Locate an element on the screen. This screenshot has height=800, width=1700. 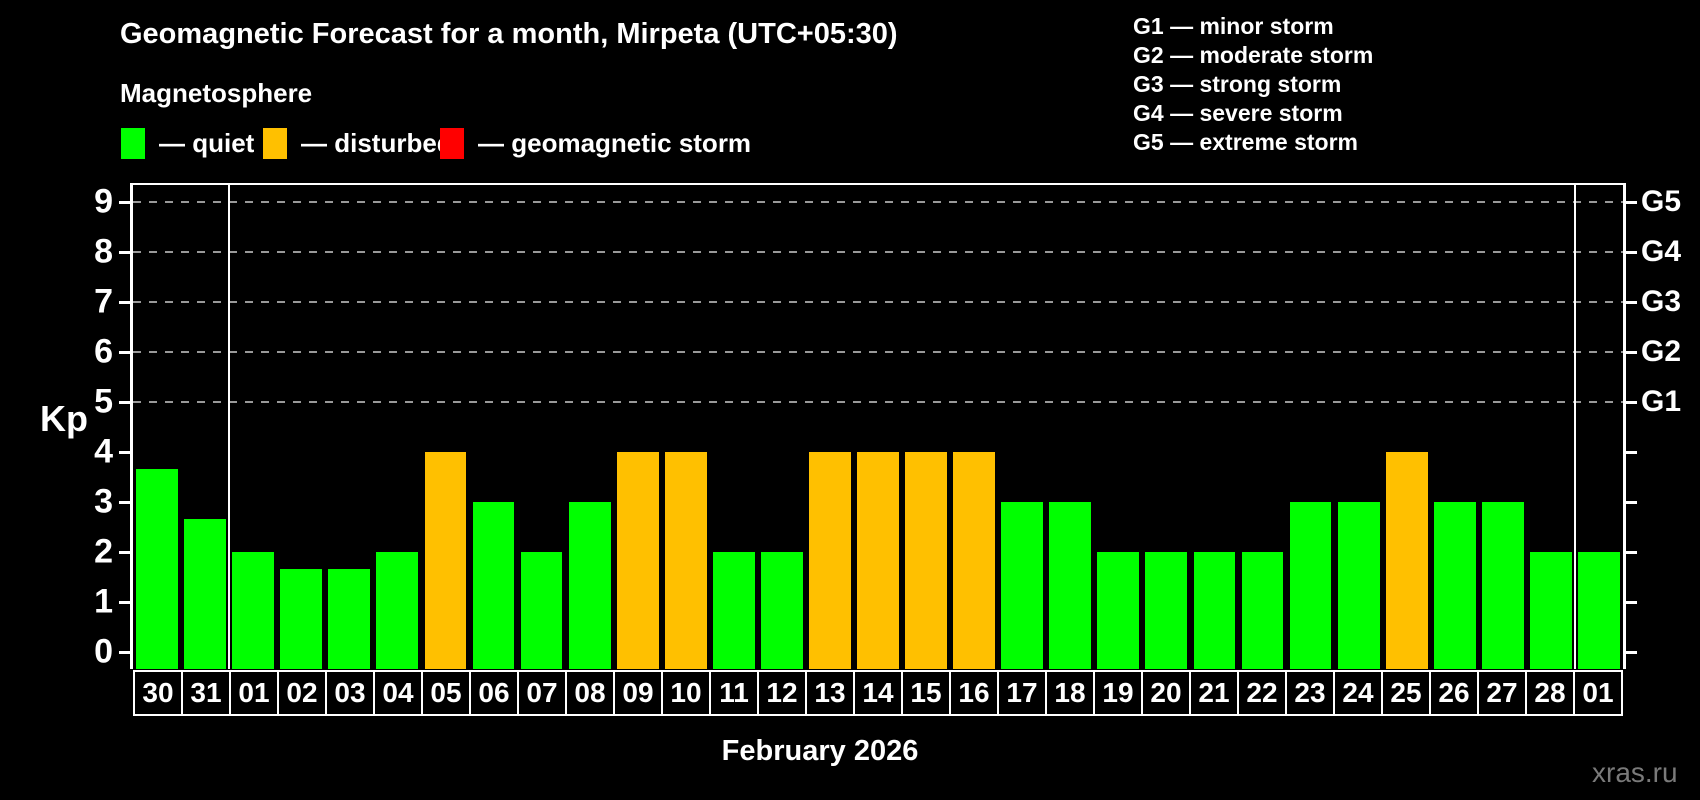
day-label: 14 is located at coordinates (878, 693).